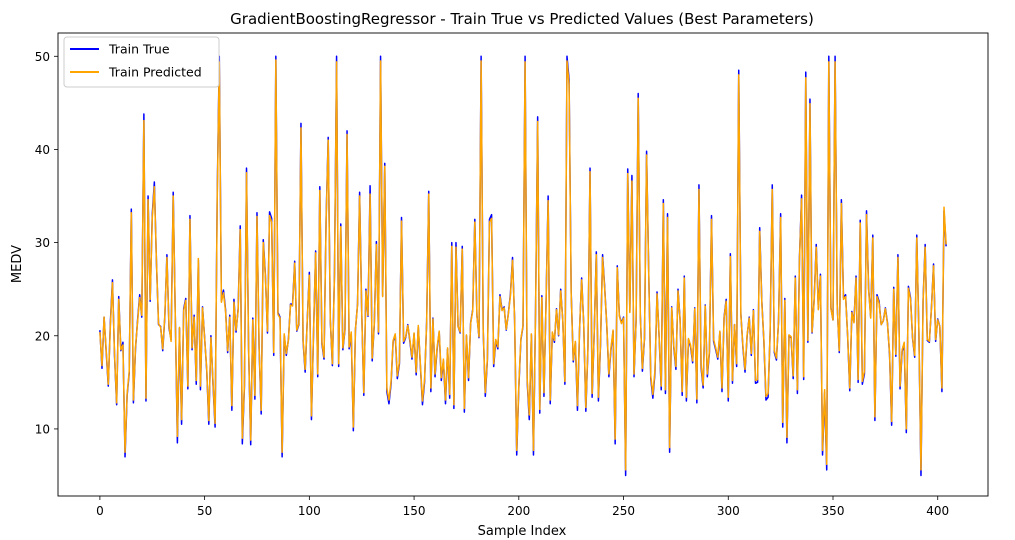 This screenshot has width=1015, height=540. What do you see at coordinates (42, 243) in the screenshot?
I see `y-tick-label: 30` at bounding box center [42, 243].